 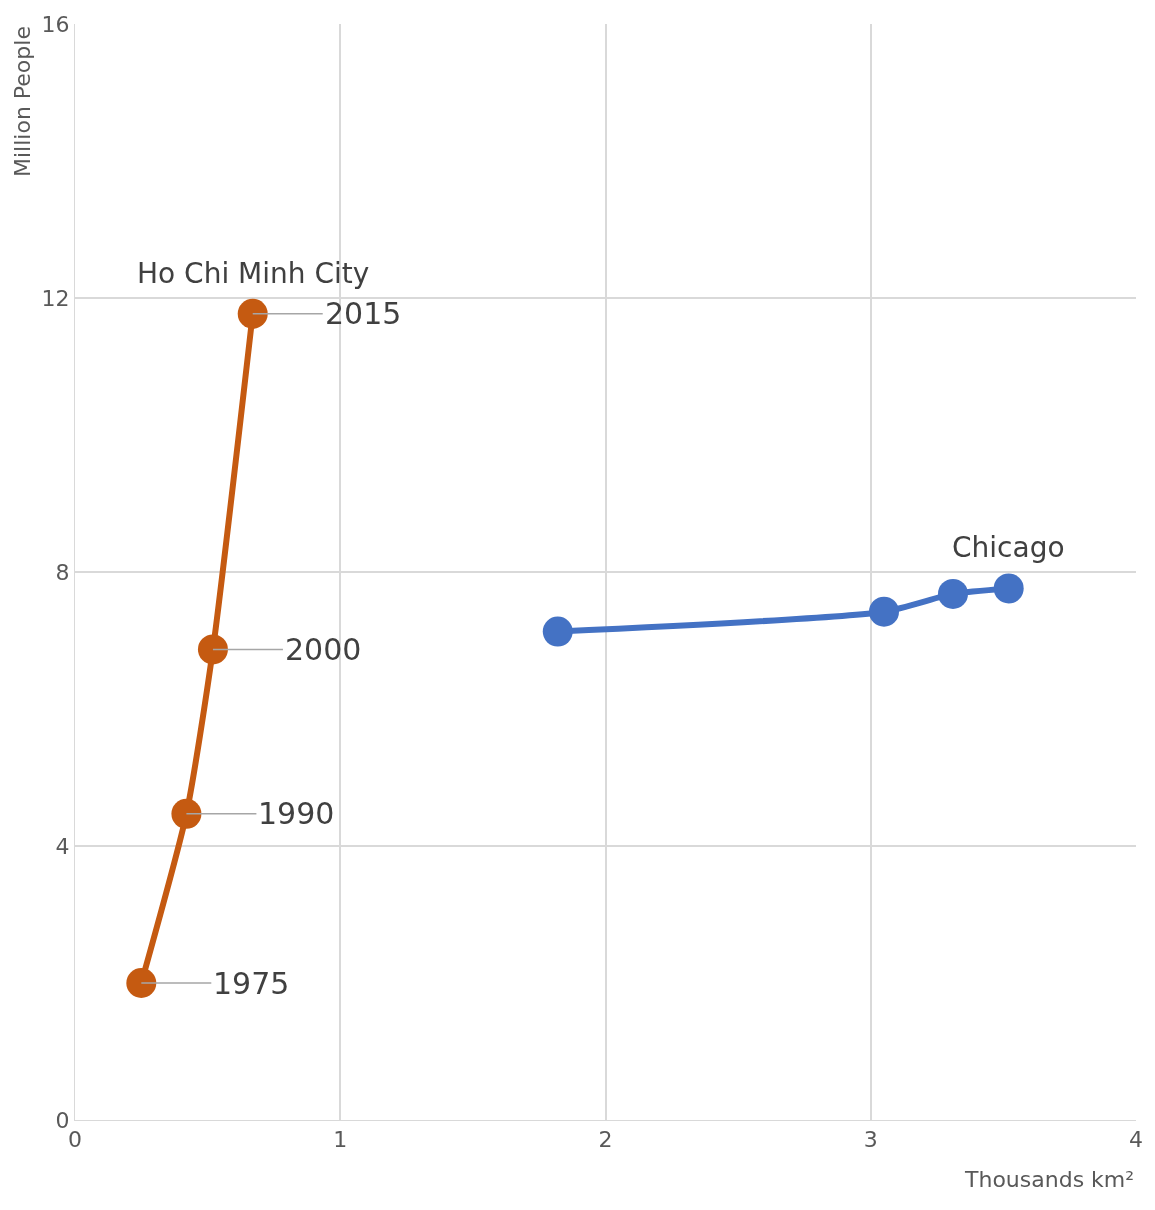 I want to click on x-tick-label: 3, so click(x=870, y=1140).